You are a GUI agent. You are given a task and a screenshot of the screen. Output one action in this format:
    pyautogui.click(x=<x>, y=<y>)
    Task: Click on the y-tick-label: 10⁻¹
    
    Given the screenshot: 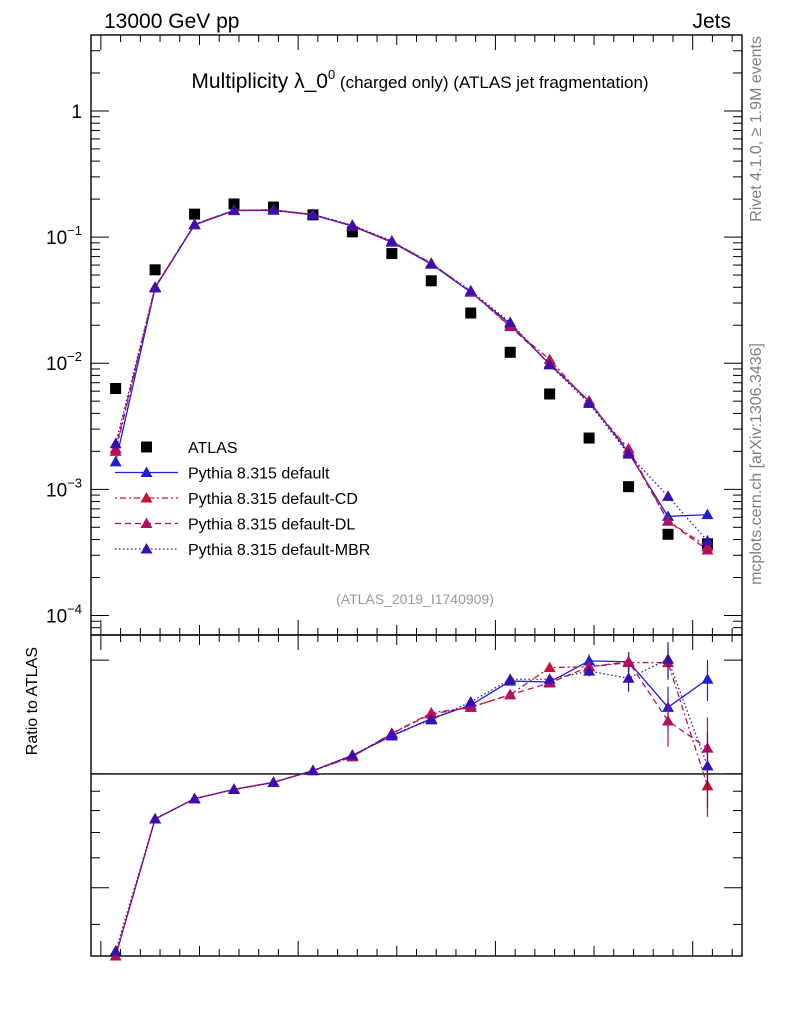 What is the action you would take?
    pyautogui.click(x=64, y=236)
    